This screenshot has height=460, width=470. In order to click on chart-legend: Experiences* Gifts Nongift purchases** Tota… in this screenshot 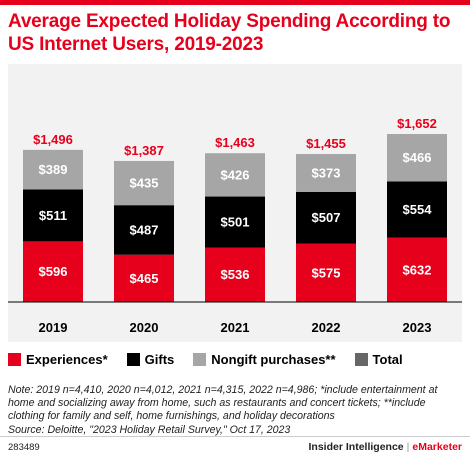, I will do `click(215, 359)`.